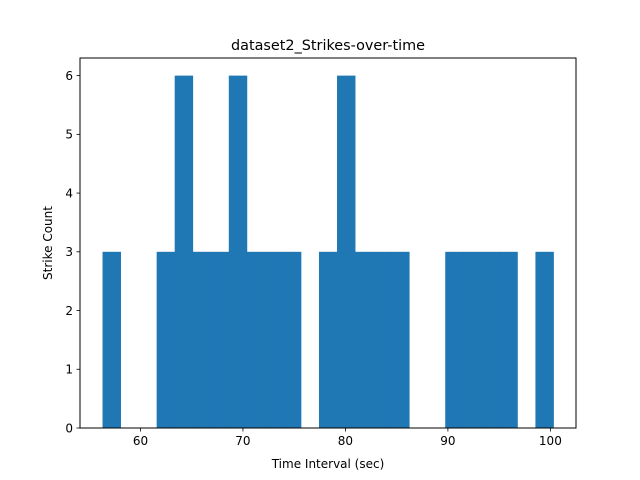  I want to click on x-tick-label: 60, so click(140, 441).